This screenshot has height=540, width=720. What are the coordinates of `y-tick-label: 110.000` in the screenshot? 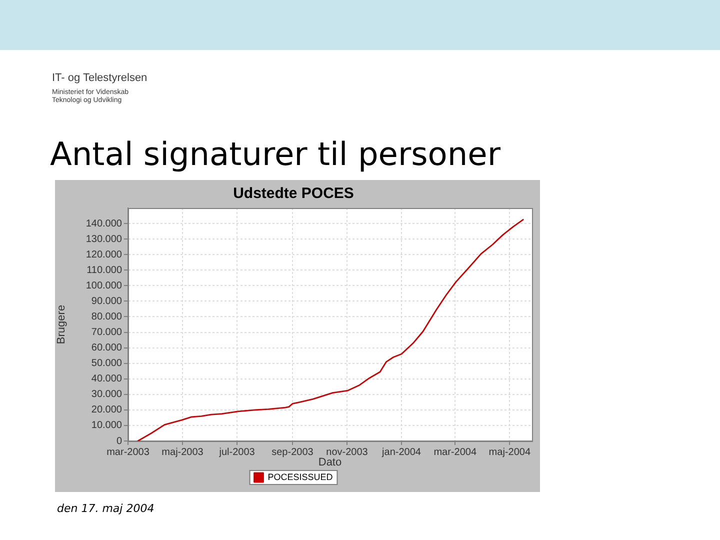 It's located at (104, 270).